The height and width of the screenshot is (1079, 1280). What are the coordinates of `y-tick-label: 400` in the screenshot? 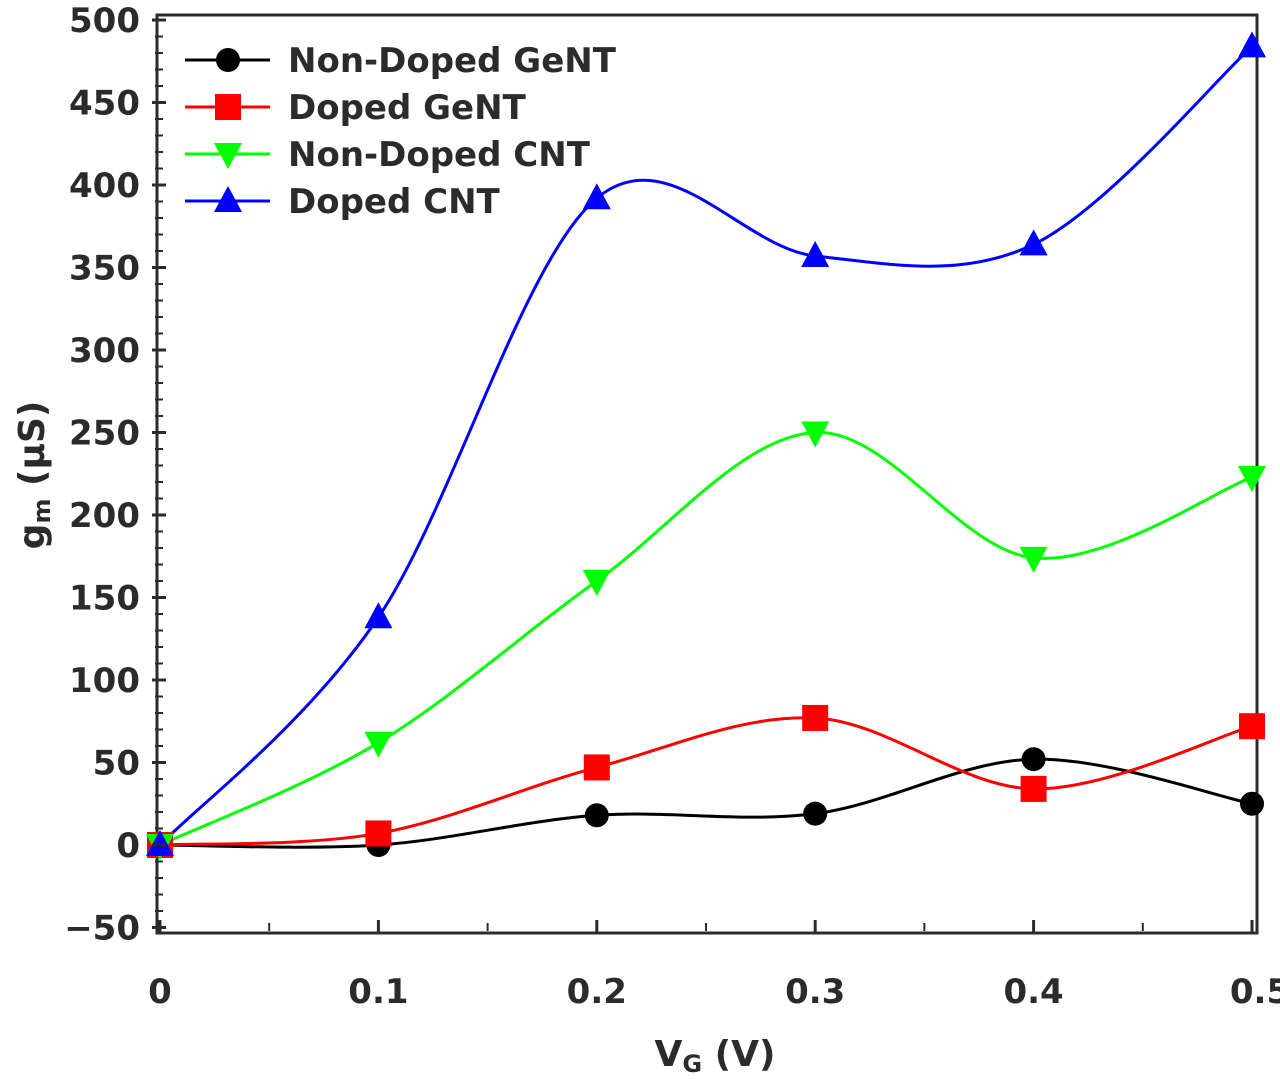 It's located at (104, 186).